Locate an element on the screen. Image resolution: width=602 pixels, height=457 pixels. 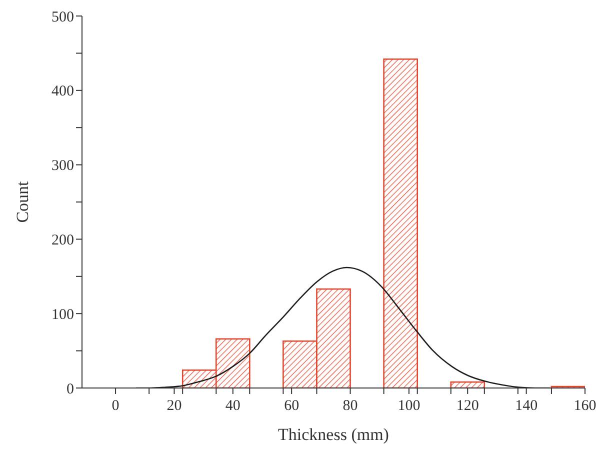
y-tick-label: 0 is located at coordinates (70, 389).